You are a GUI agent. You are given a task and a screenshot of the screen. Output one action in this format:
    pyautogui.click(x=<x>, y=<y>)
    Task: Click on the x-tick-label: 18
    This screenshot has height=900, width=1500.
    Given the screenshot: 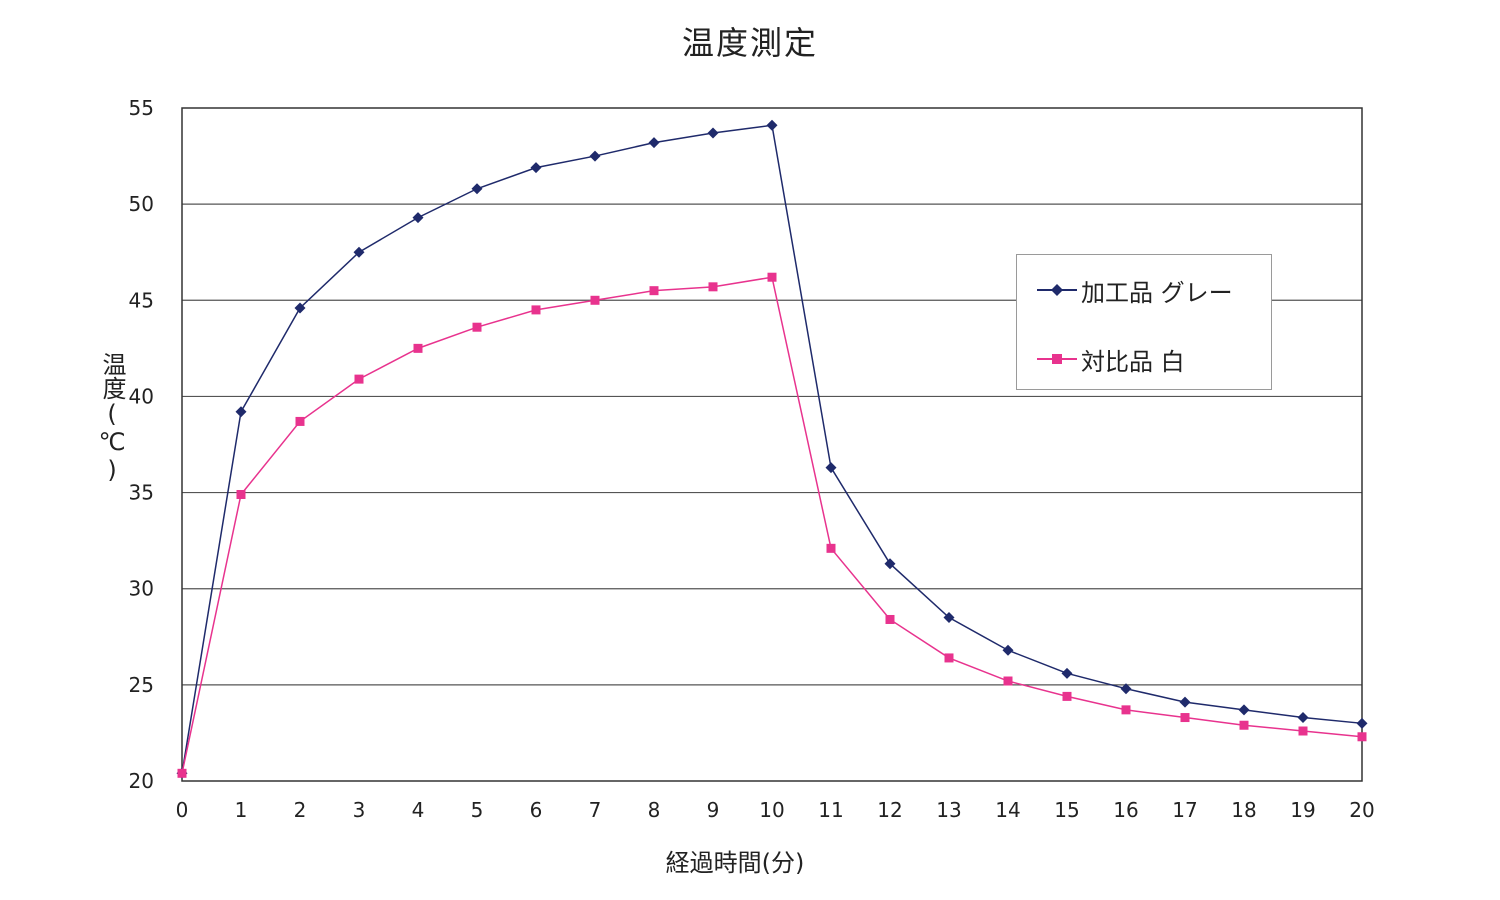 What is the action you would take?
    pyautogui.click(x=1243, y=810)
    